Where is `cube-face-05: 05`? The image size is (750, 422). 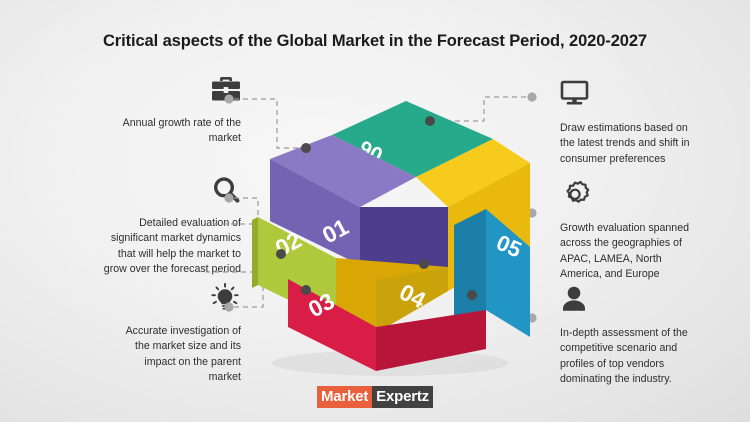 cube-face-05: 05 is located at coordinates (492, 273).